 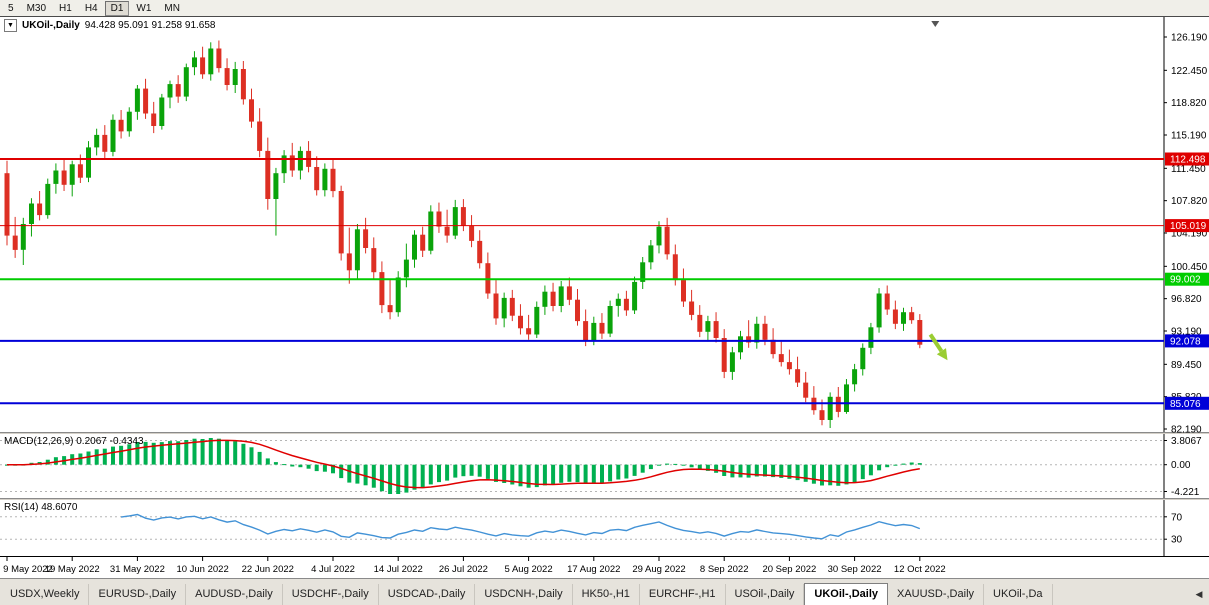 I want to click on svg-text: 30, so click(x=1177, y=540).